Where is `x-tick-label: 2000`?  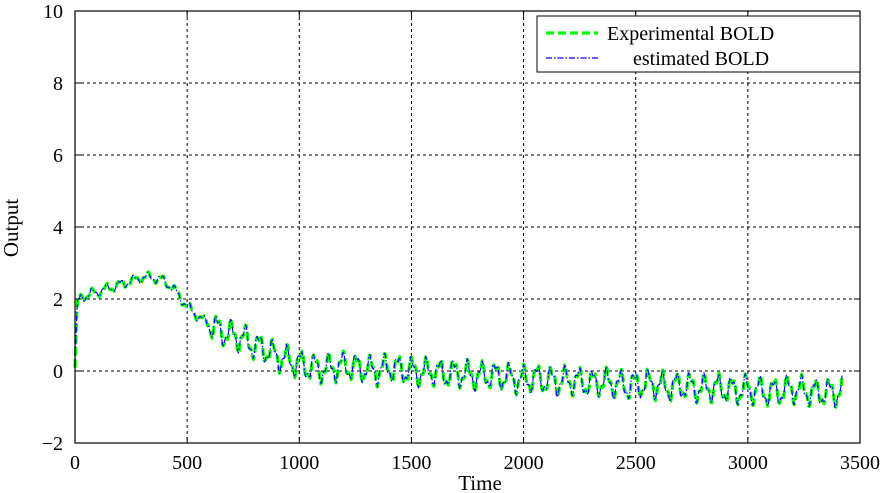 x-tick-label: 2000 is located at coordinates (524, 463).